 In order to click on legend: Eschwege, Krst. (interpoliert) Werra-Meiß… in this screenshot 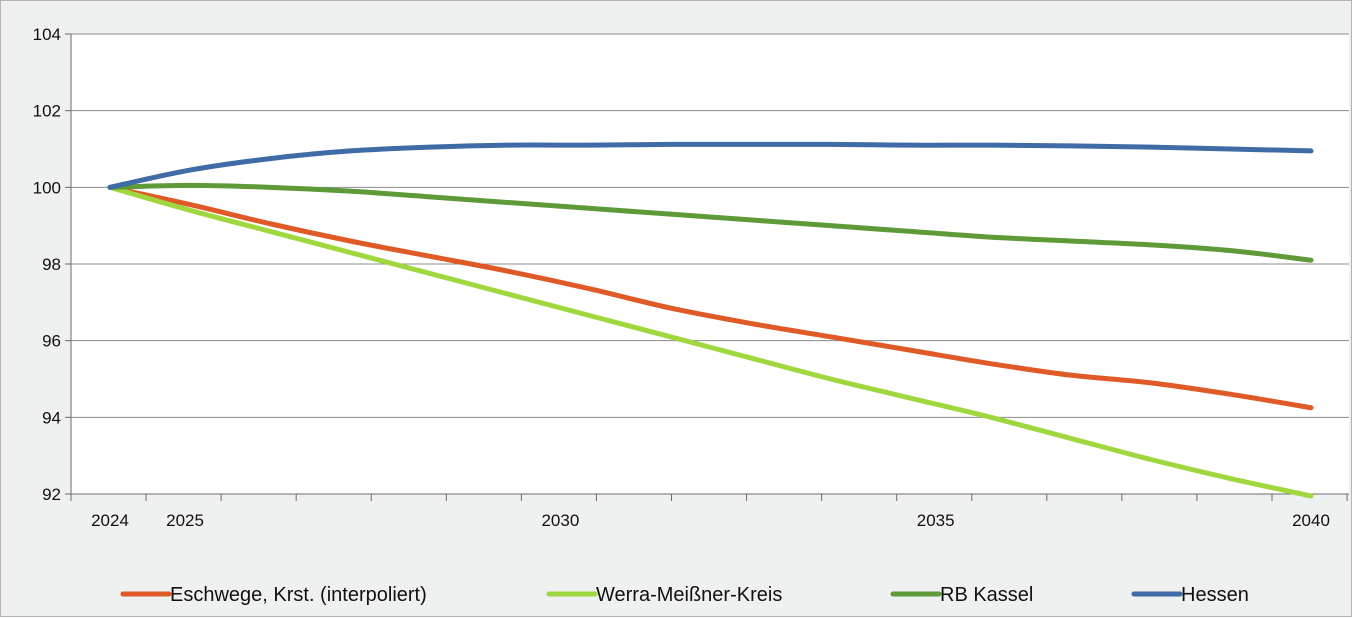, I will do `click(684, 595)`.